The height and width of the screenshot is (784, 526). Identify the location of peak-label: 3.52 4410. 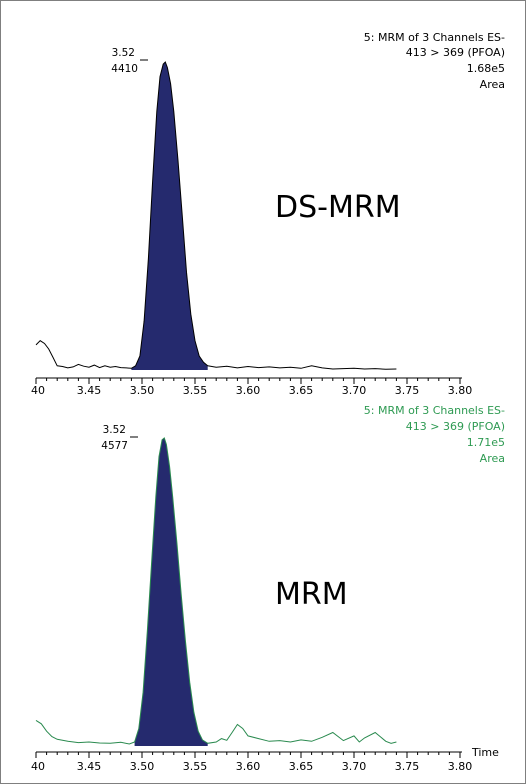
(129, 61).